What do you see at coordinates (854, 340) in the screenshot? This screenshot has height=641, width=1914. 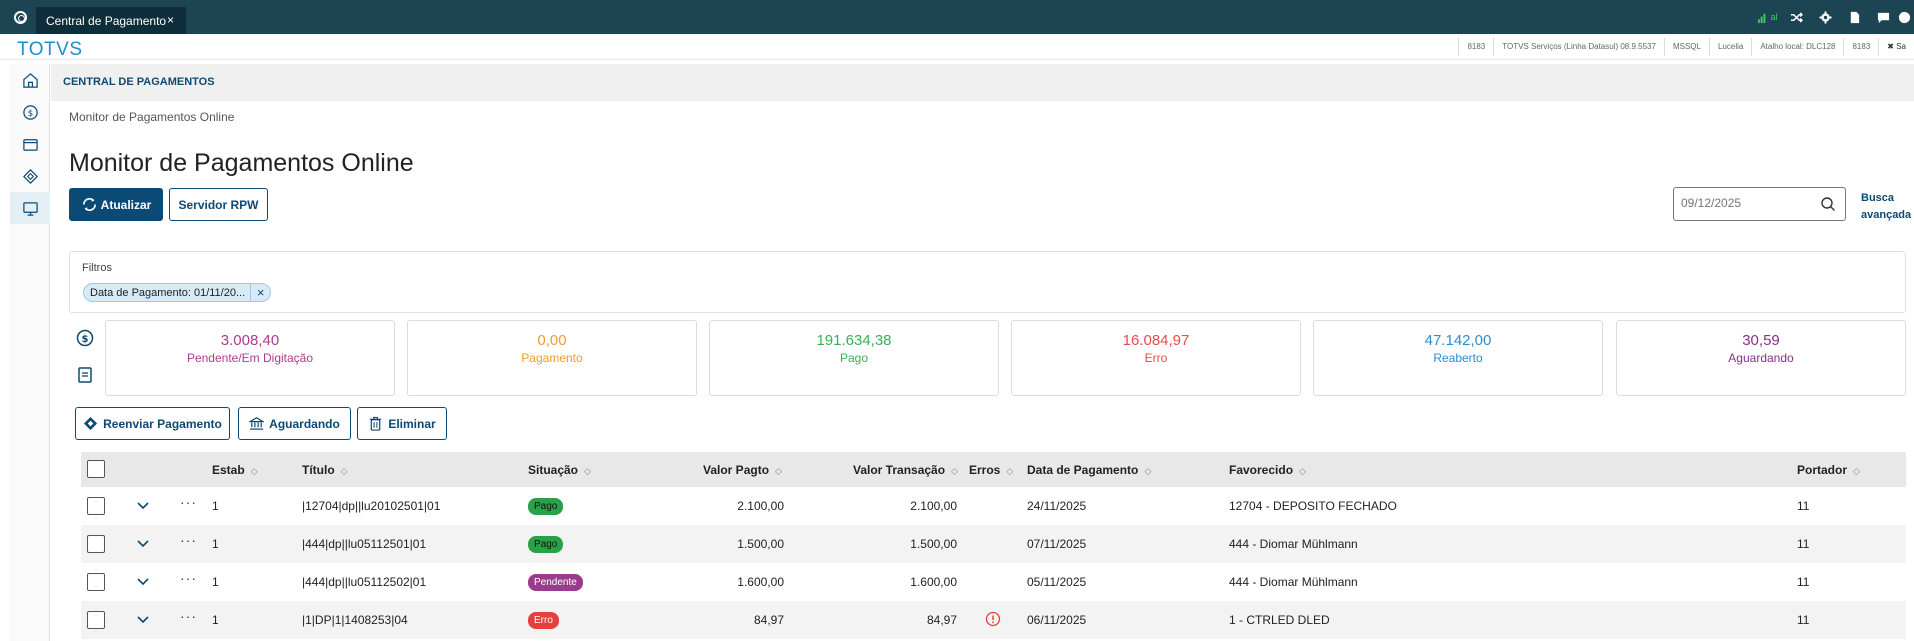 I see `card-value: 191.634,38` at bounding box center [854, 340].